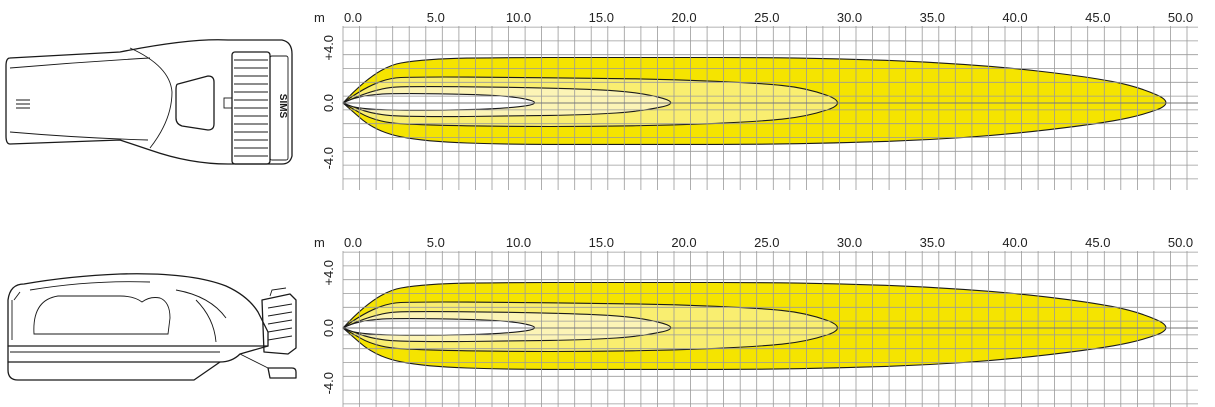  I want to click on lamp-top-view-drawing: SIMS, so click(149, 102).